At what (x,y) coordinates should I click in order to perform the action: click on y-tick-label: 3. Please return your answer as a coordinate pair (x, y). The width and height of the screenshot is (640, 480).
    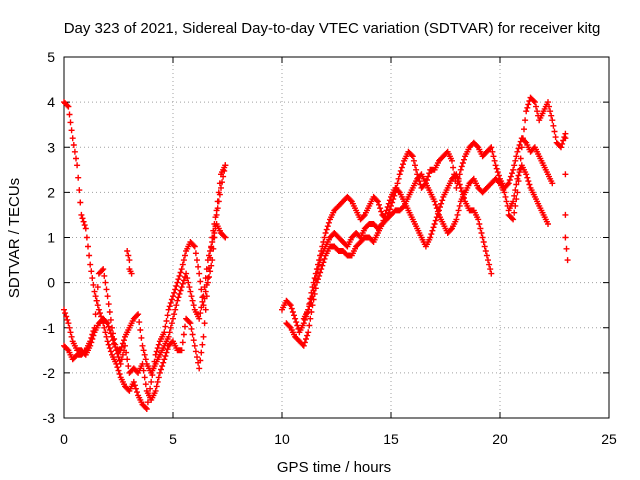
    Looking at the image, I should click on (51, 147).